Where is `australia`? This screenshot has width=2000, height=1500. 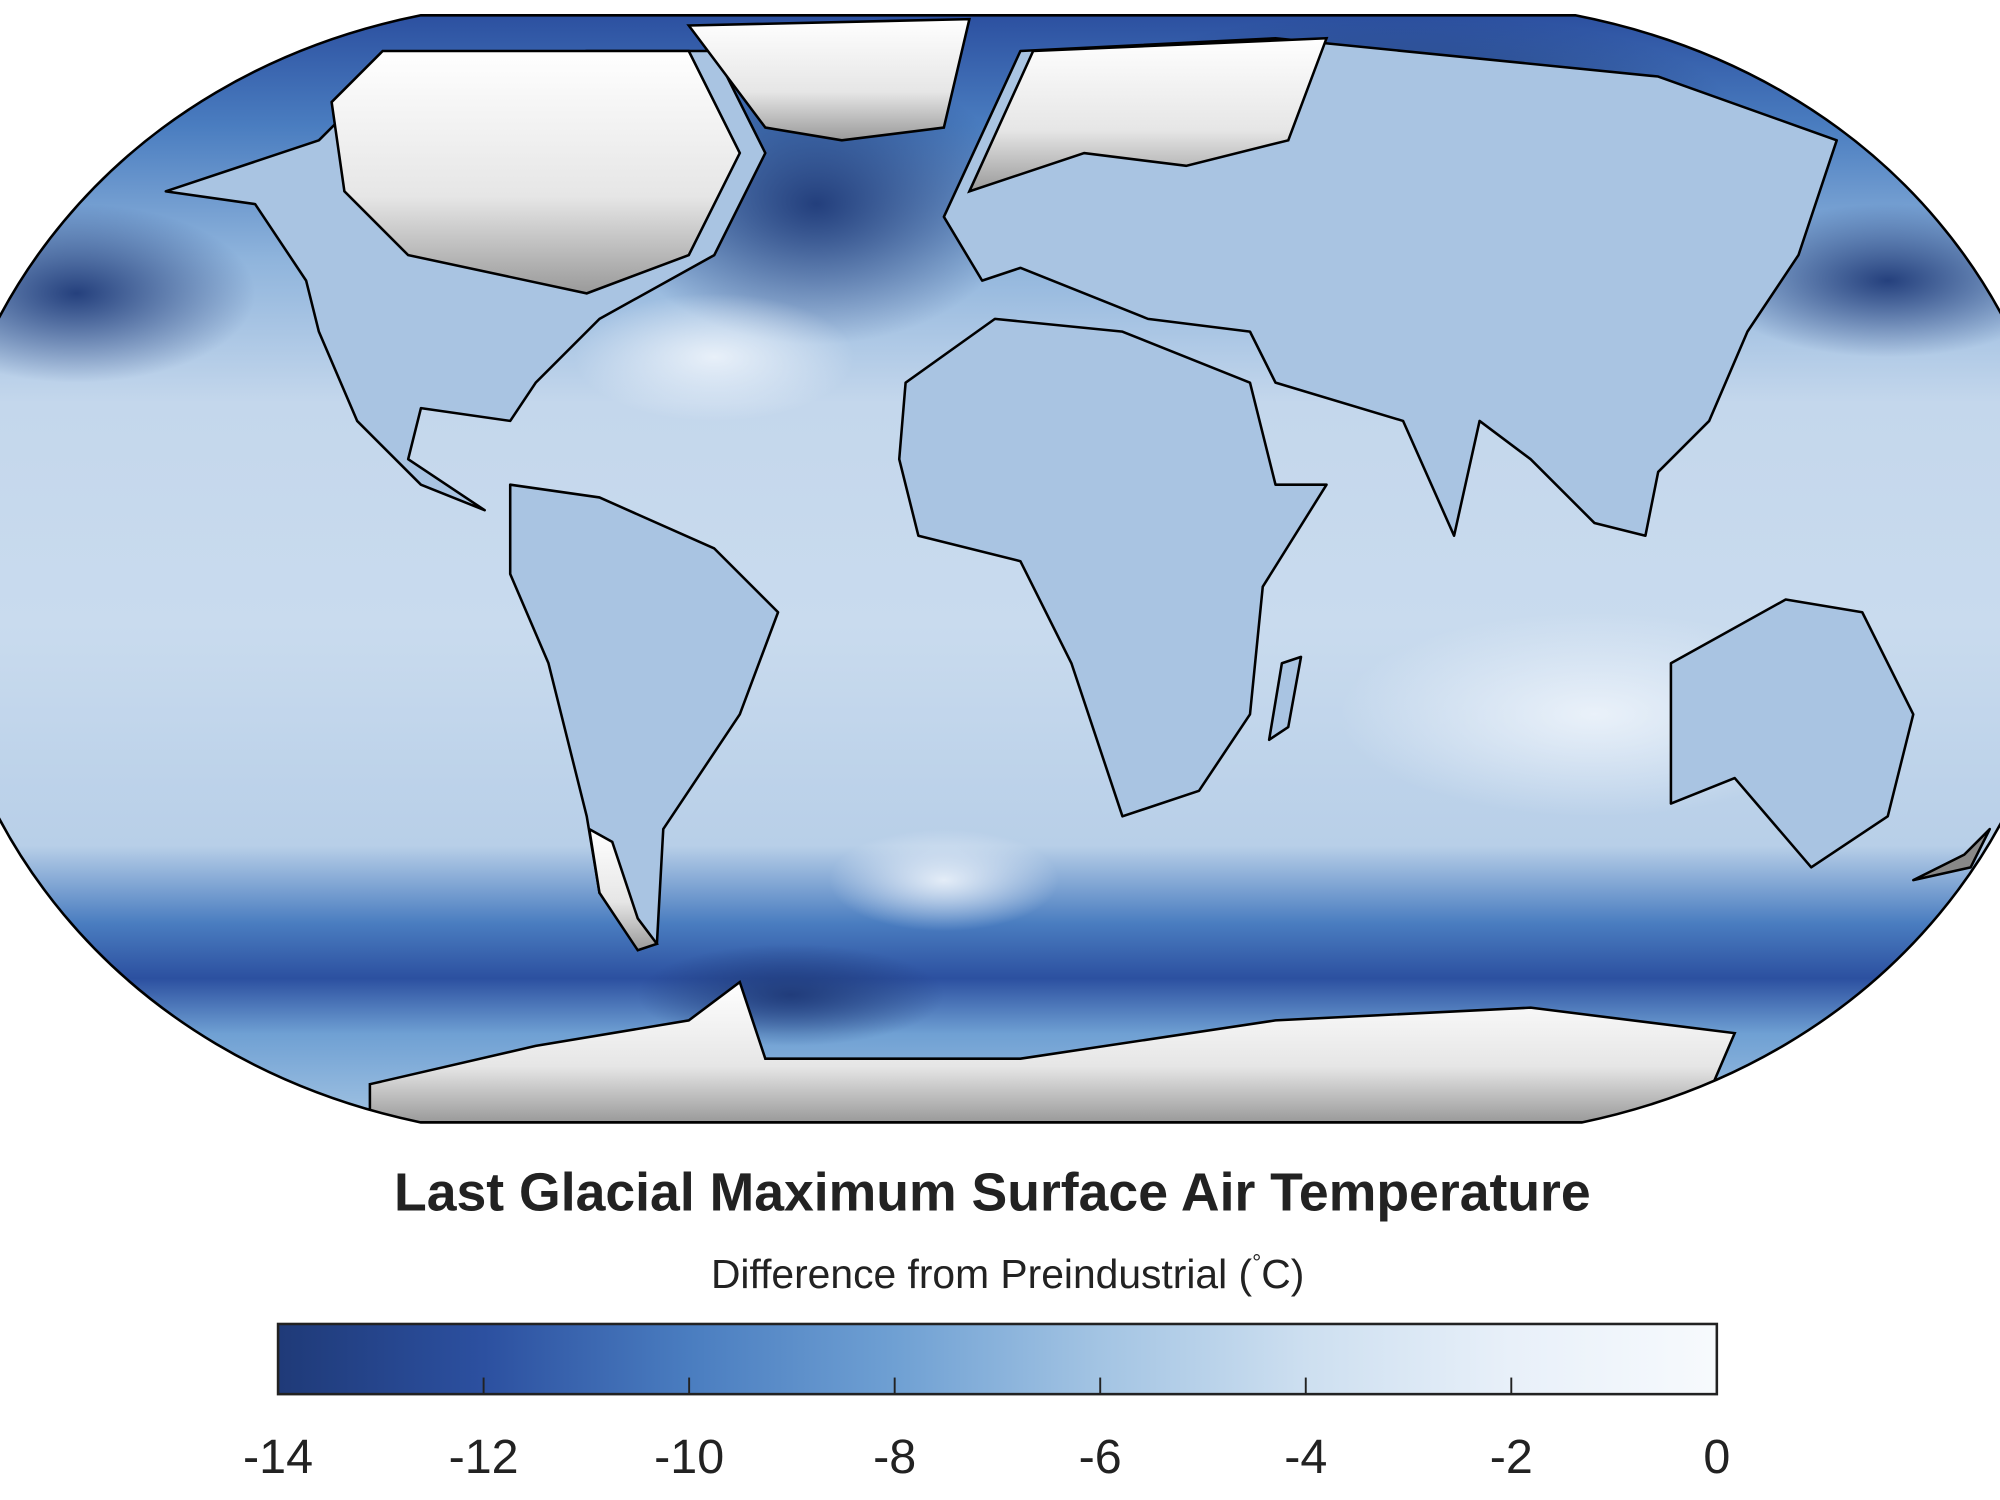
australia is located at coordinates (1792, 733).